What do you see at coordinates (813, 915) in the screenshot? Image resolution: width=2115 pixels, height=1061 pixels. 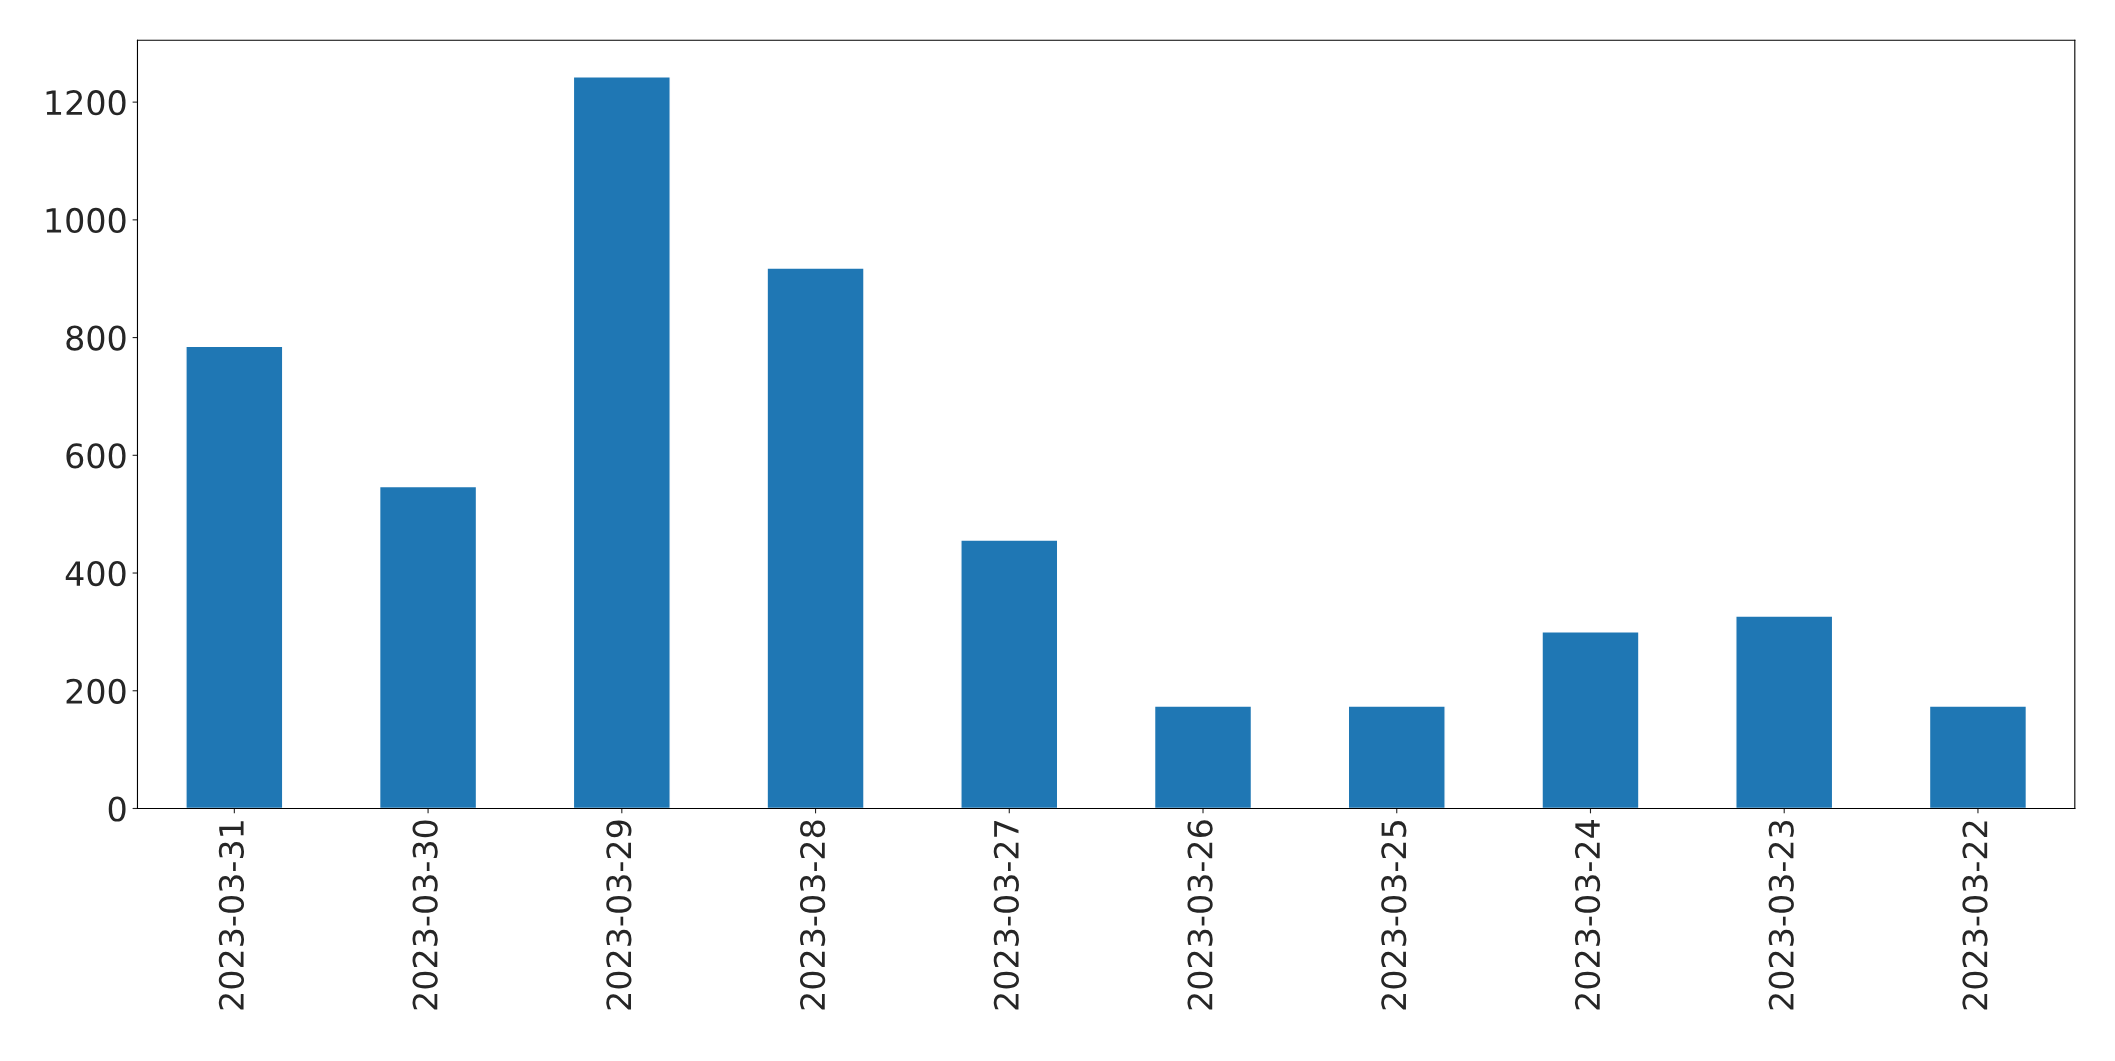 I see `x-tick-label: 2023-03-28` at bounding box center [813, 915].